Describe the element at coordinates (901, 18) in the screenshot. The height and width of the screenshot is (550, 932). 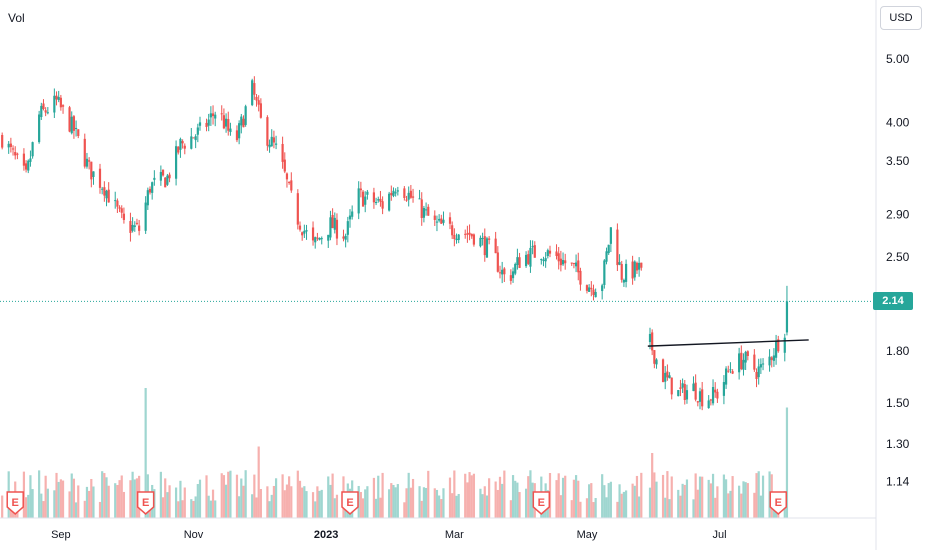
I see `currency-button: USD` at that location.